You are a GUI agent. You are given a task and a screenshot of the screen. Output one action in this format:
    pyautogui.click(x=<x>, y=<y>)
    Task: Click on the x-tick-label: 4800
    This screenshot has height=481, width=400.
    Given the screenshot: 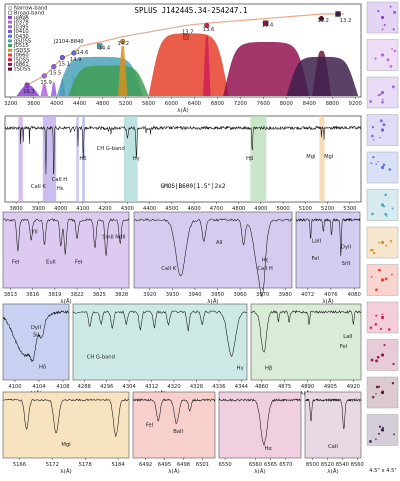 What is the action you would take?
    pyautogui.click(x=238, y=209)
    